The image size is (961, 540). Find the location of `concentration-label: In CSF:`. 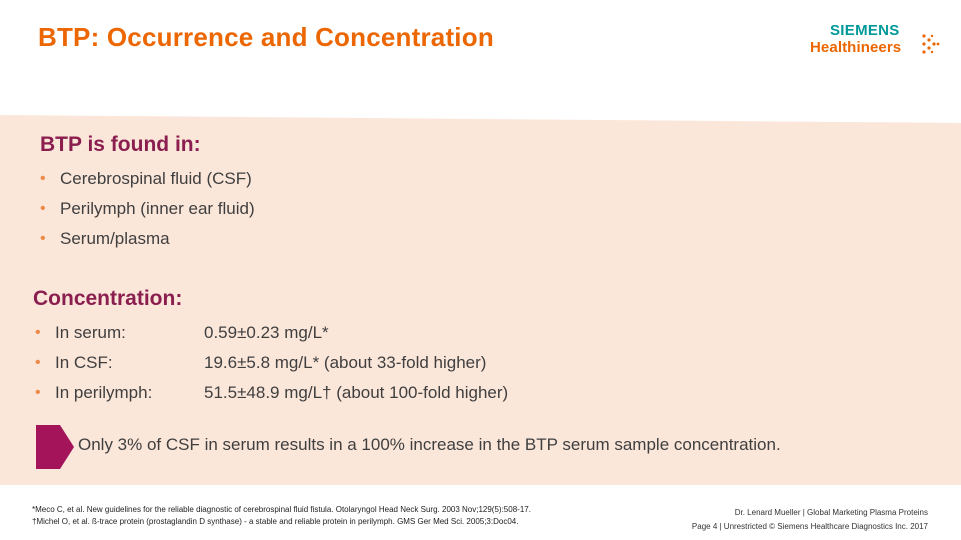

concentration-label: In CSF: is located at coordinates (84, 362).